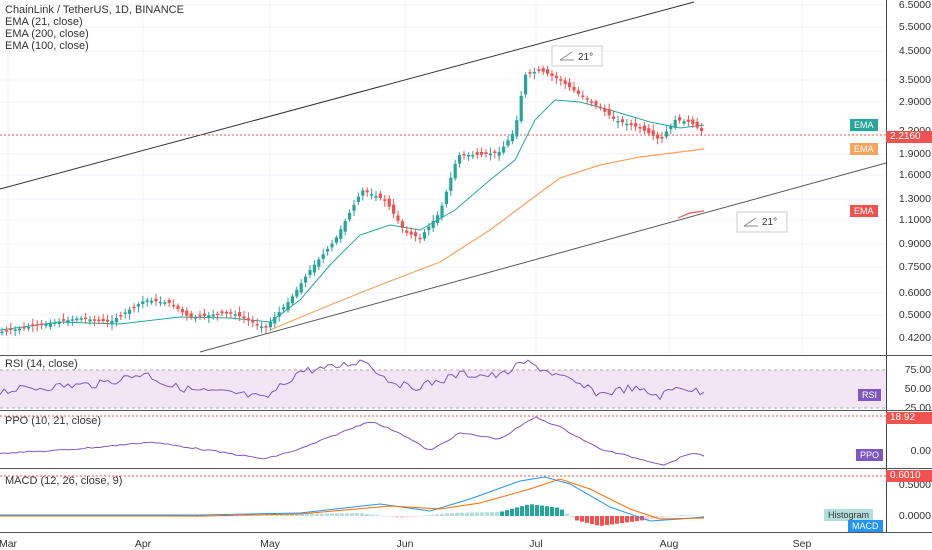 This screenshot has width=932, height=550. What do you see at coordinates (914, 220) in the screenshot?
I see `y-tick: 1.1000` at bounding box center [914, 220].